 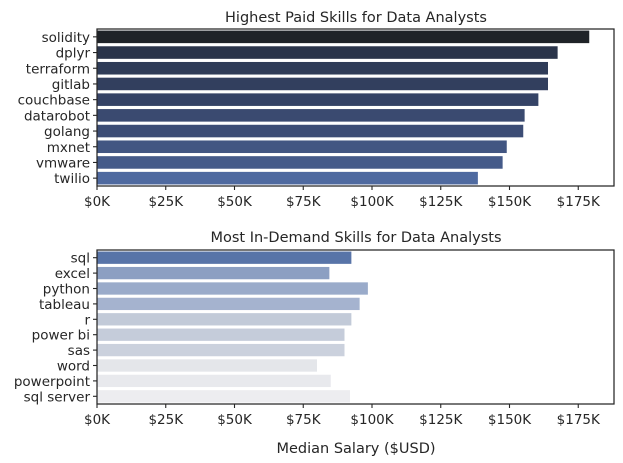 I want to click on bar-r, so click(x=224, y=319).